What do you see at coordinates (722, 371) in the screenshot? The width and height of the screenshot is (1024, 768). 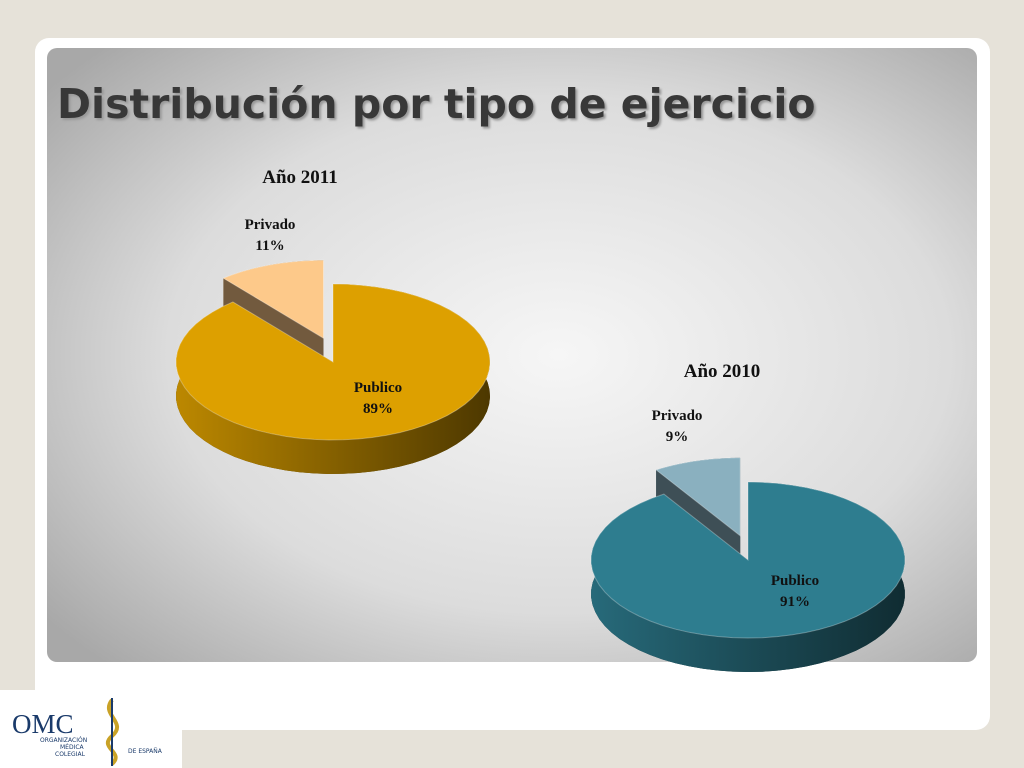 I see `chart-title: Año 2010` at bounding box center [722, 371].